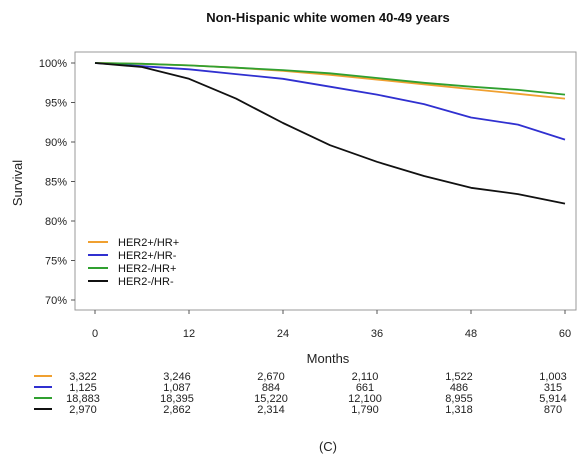  Describe the element at coordinates (177, 388) in the screenshot. I see `risk-count: 1,087` at that location.